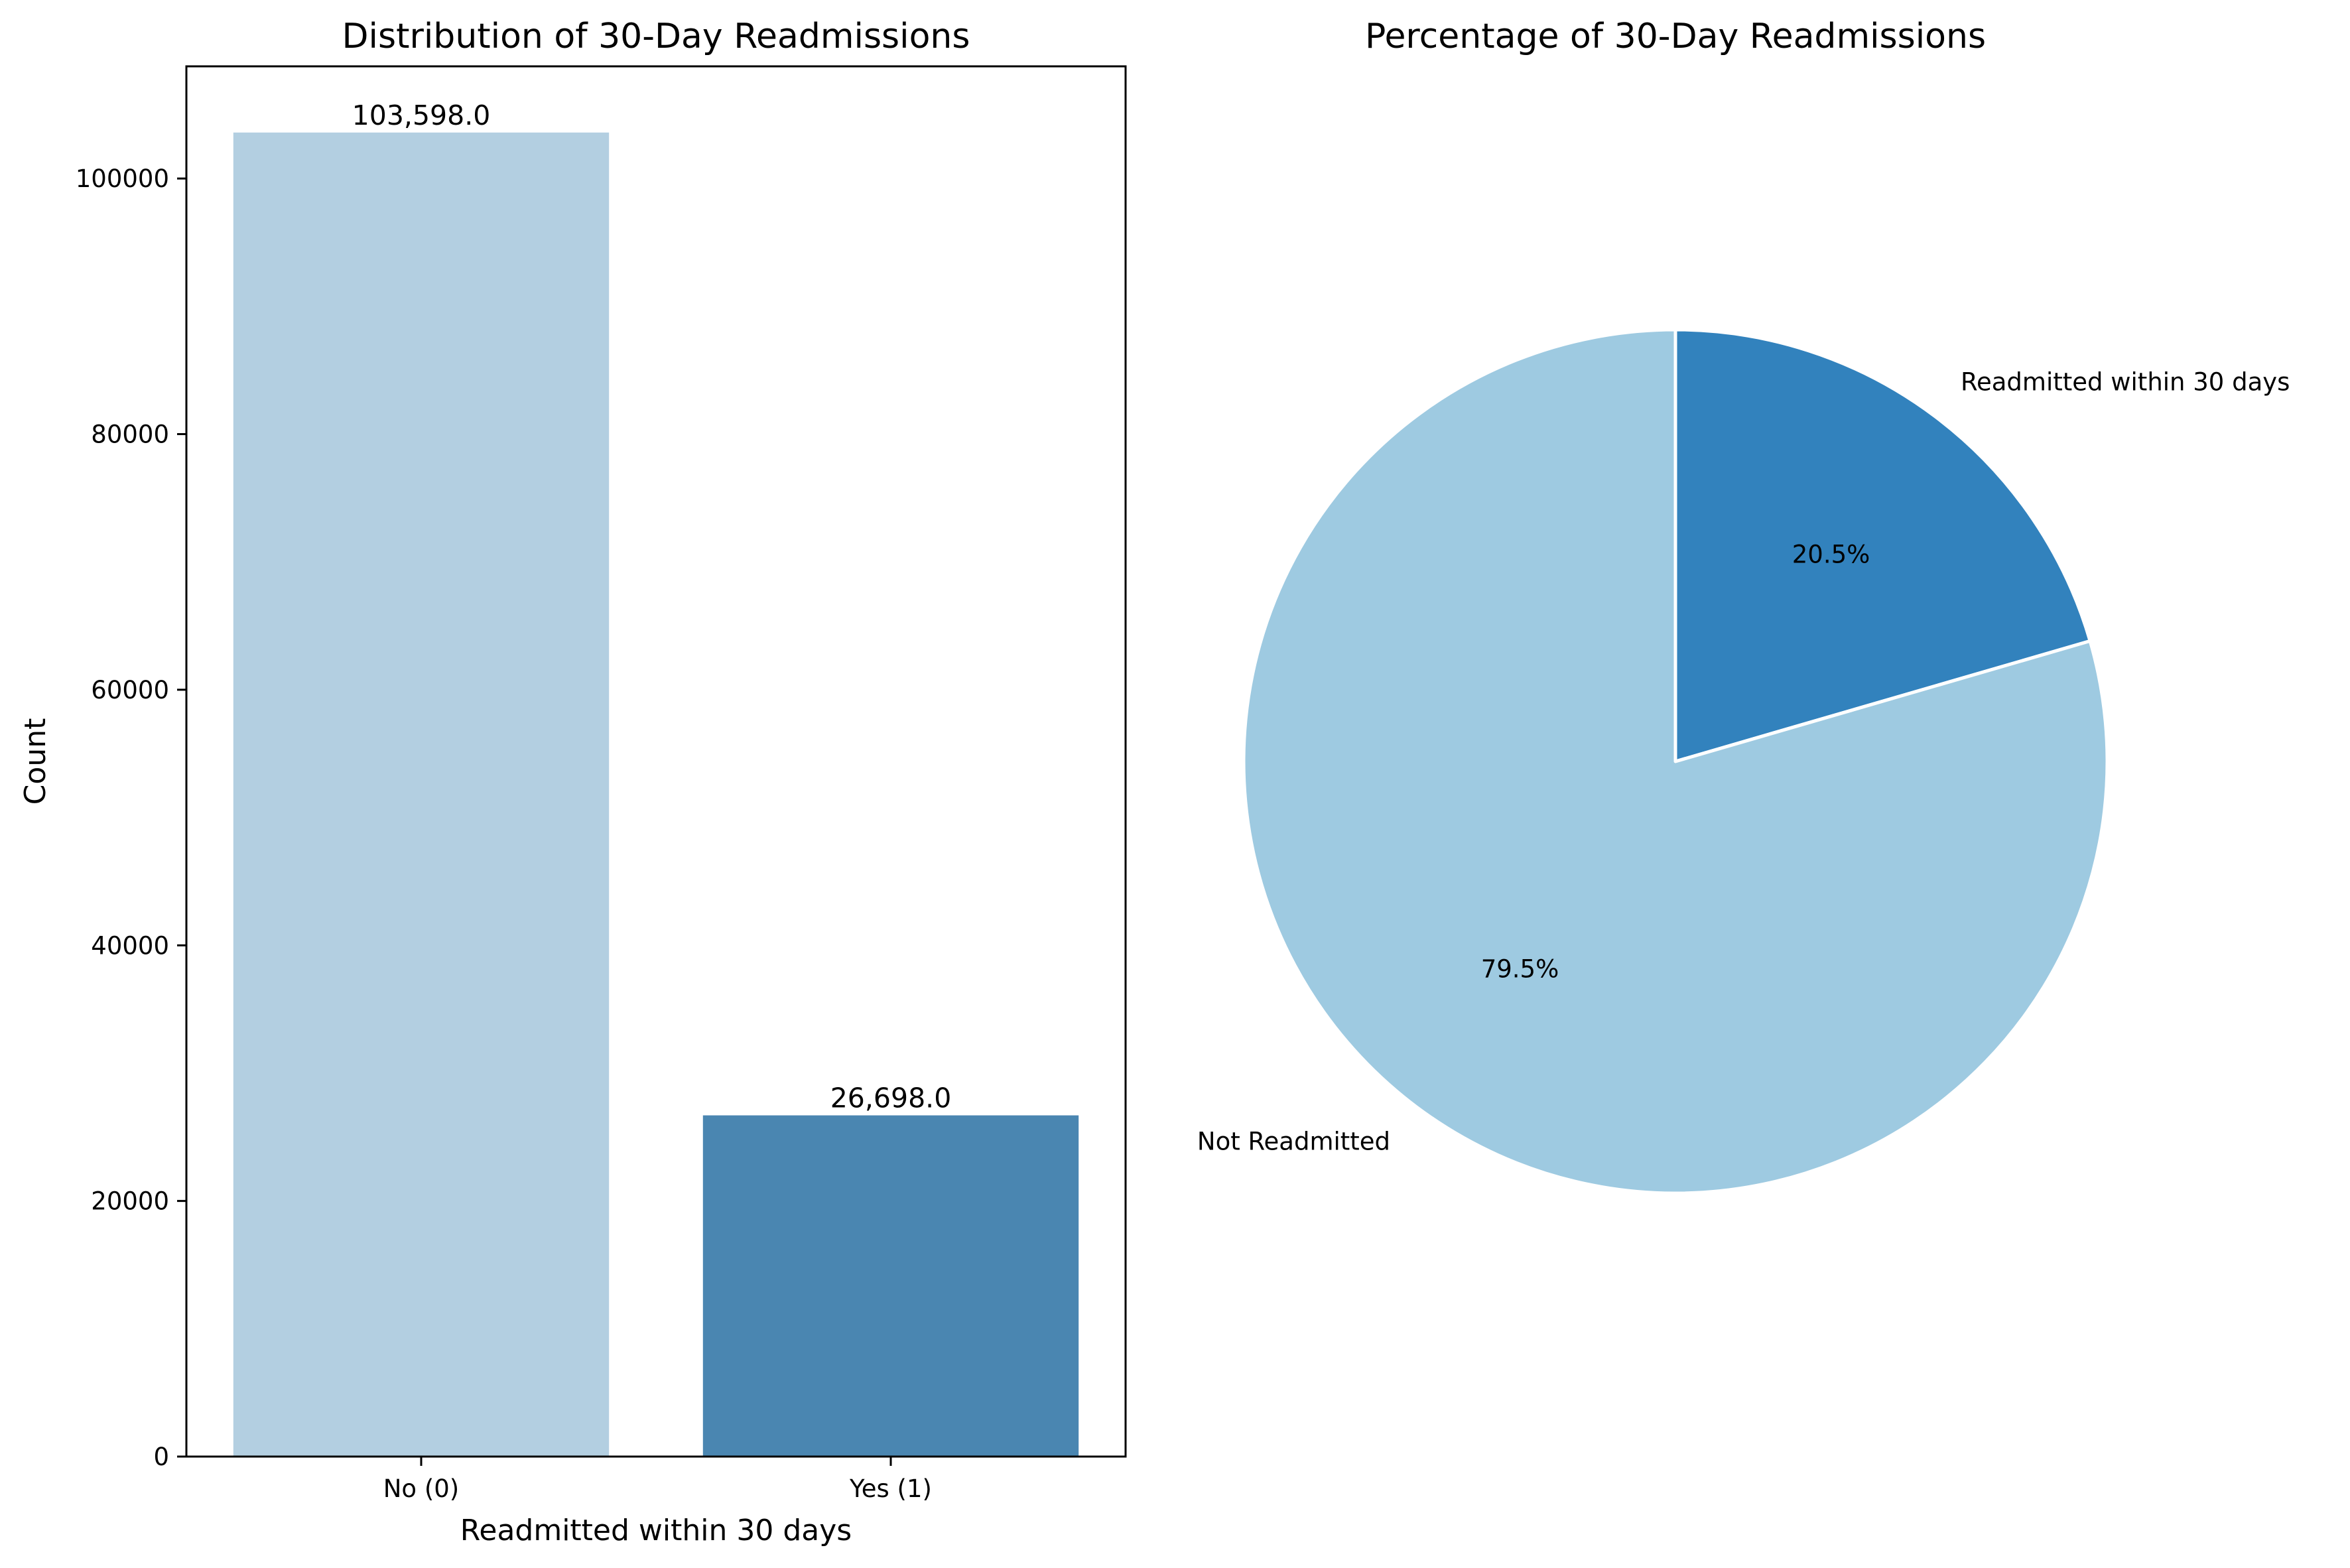  What do you see at coordinates (656, 1531) in the screenshot?
I see `bar-x-axis-label: Readmitted within 30 days` at bounding box center [656, 1531].